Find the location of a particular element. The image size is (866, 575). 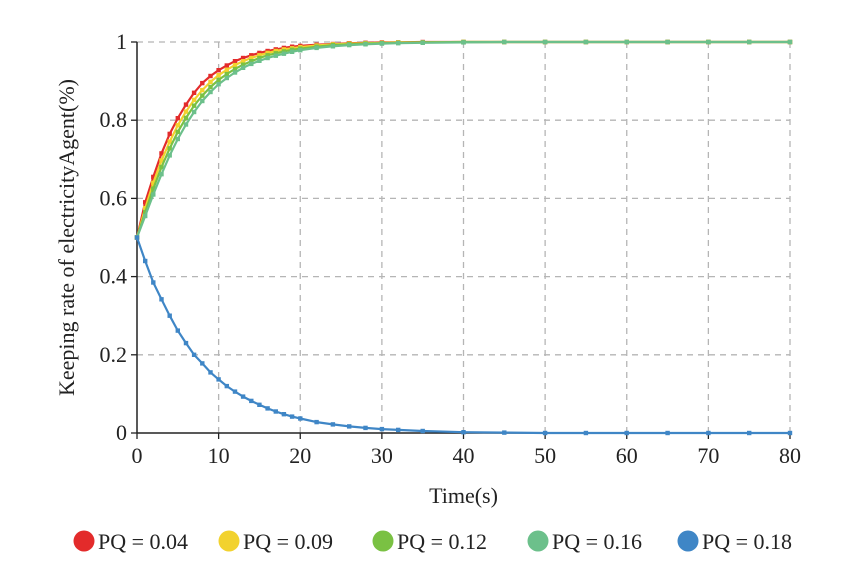

x-tick-label-0: 0 is located at coordinates (137, 455).